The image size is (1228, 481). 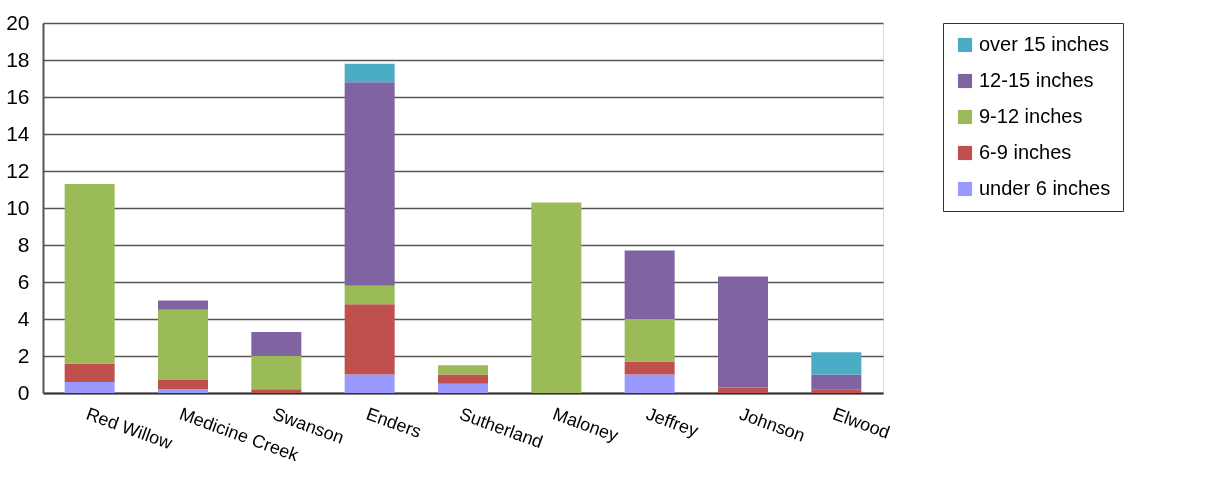 I want to click on y-tick-label: 8, so click(x=23, y=244).